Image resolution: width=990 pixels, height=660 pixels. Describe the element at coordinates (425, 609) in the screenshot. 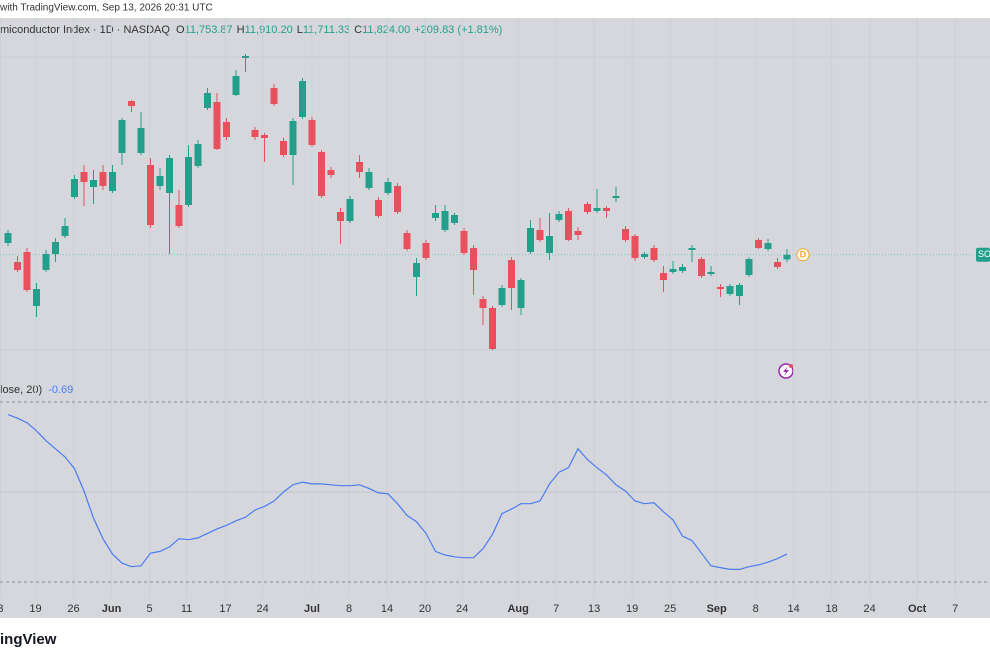

I see `x-tick-label: 20` at that location.